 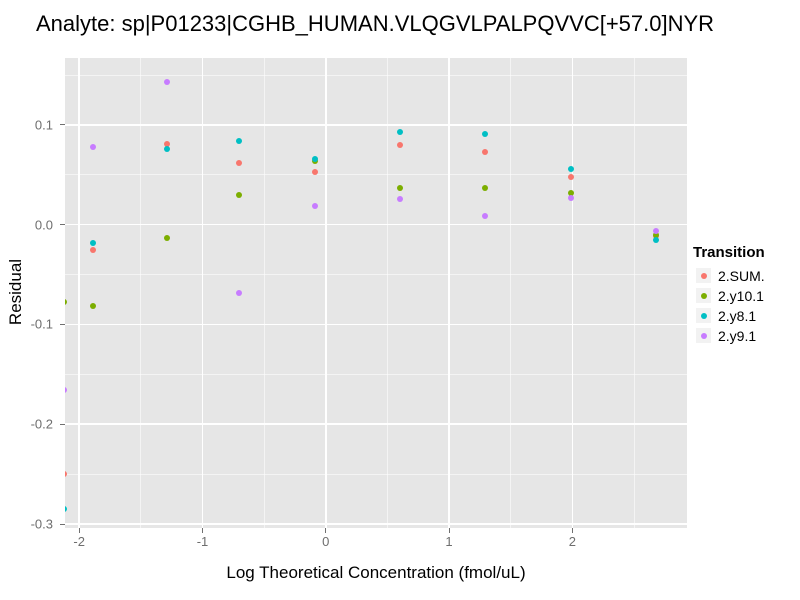 I want to click on y-tick-label: -0.2, so click(x=41, y=424).